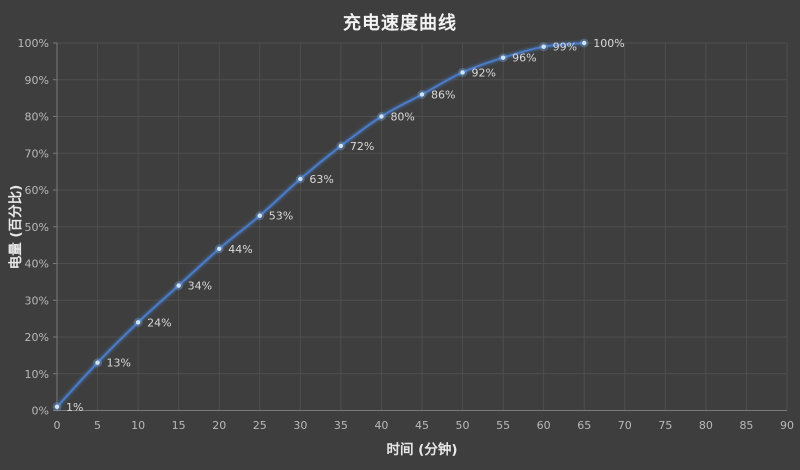 This screenshot has height=470, width=800. Describe the element at coordinates (37, 153) in the screenshot. I see `y-tick-label: 70%` at that location.